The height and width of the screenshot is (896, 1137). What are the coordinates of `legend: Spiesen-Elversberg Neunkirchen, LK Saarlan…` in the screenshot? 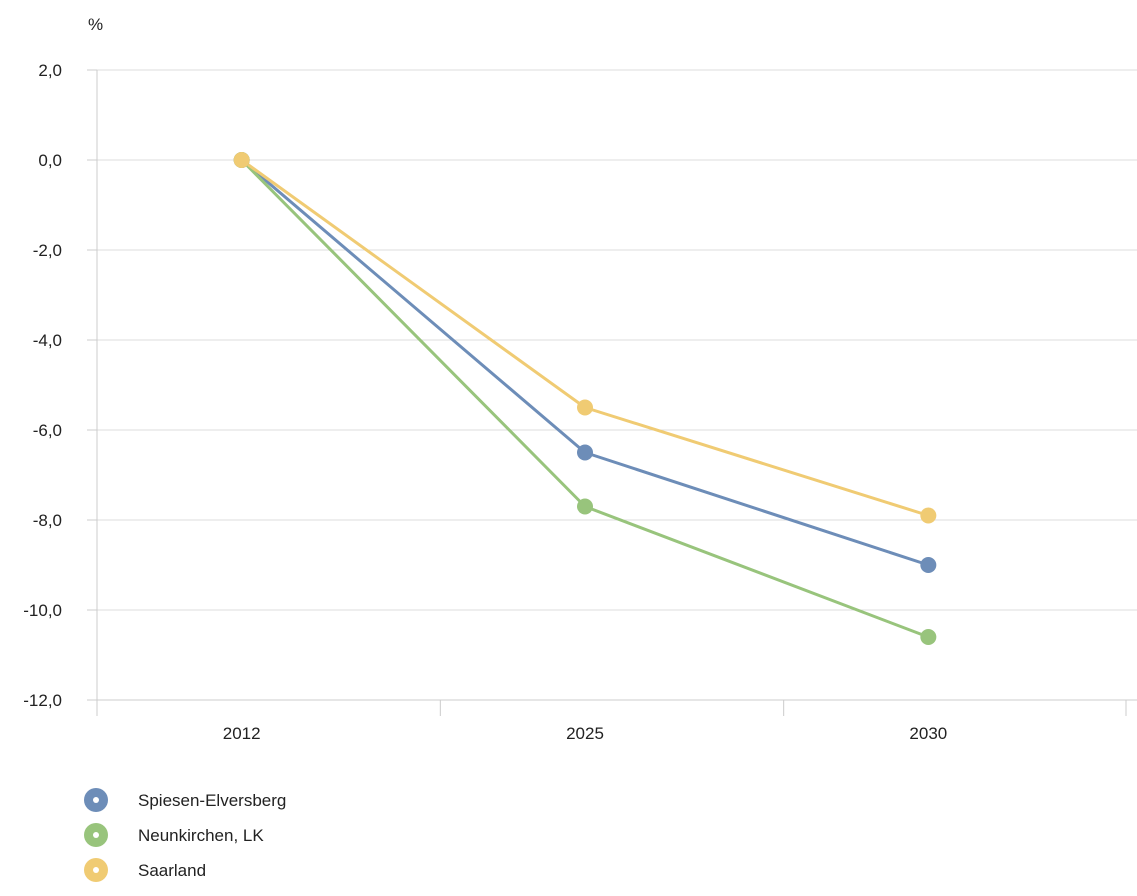 It's located at (185, 835).